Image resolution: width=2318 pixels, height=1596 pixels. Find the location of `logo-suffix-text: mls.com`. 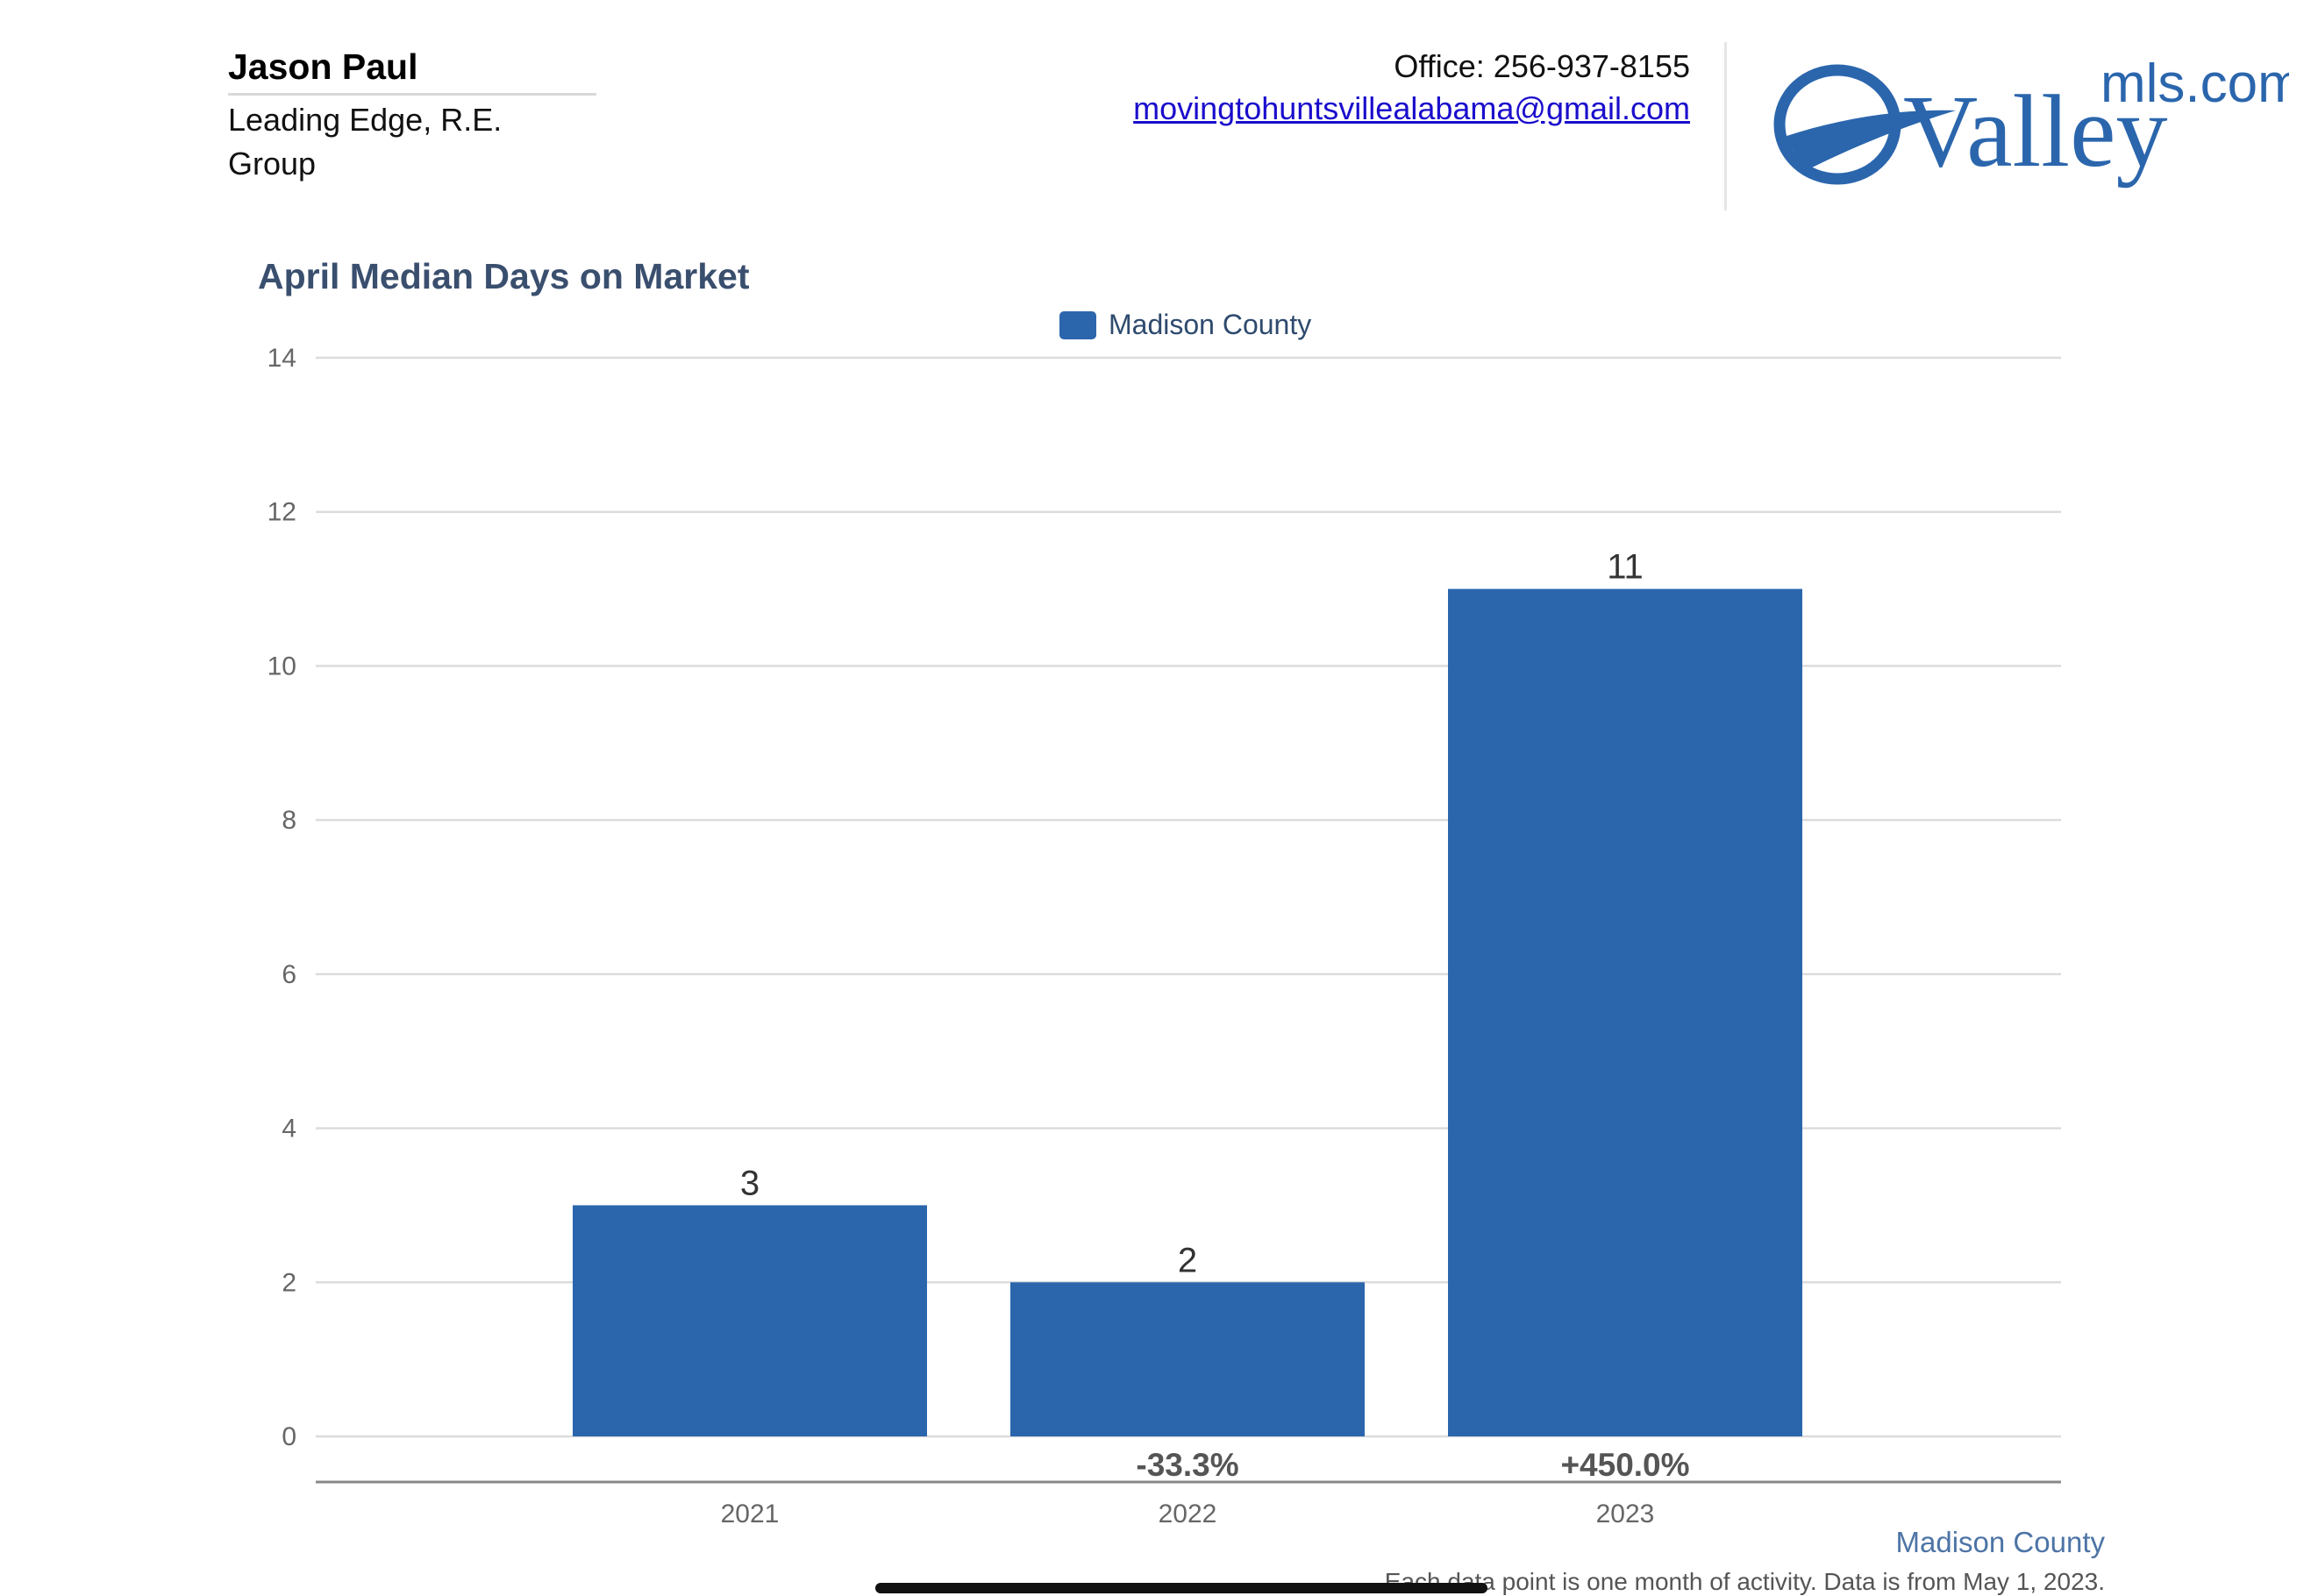

logo-suffix-text: mls.com is located at coordinates (2194, 85).